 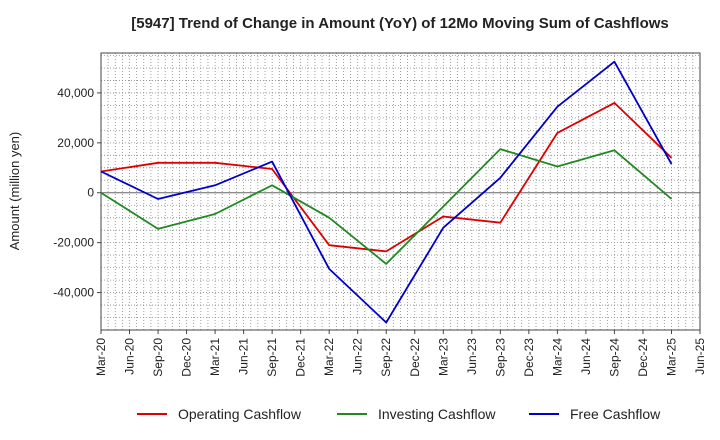 I want to click on x-tick-label: Dec-21, so click(x=301, y=357).